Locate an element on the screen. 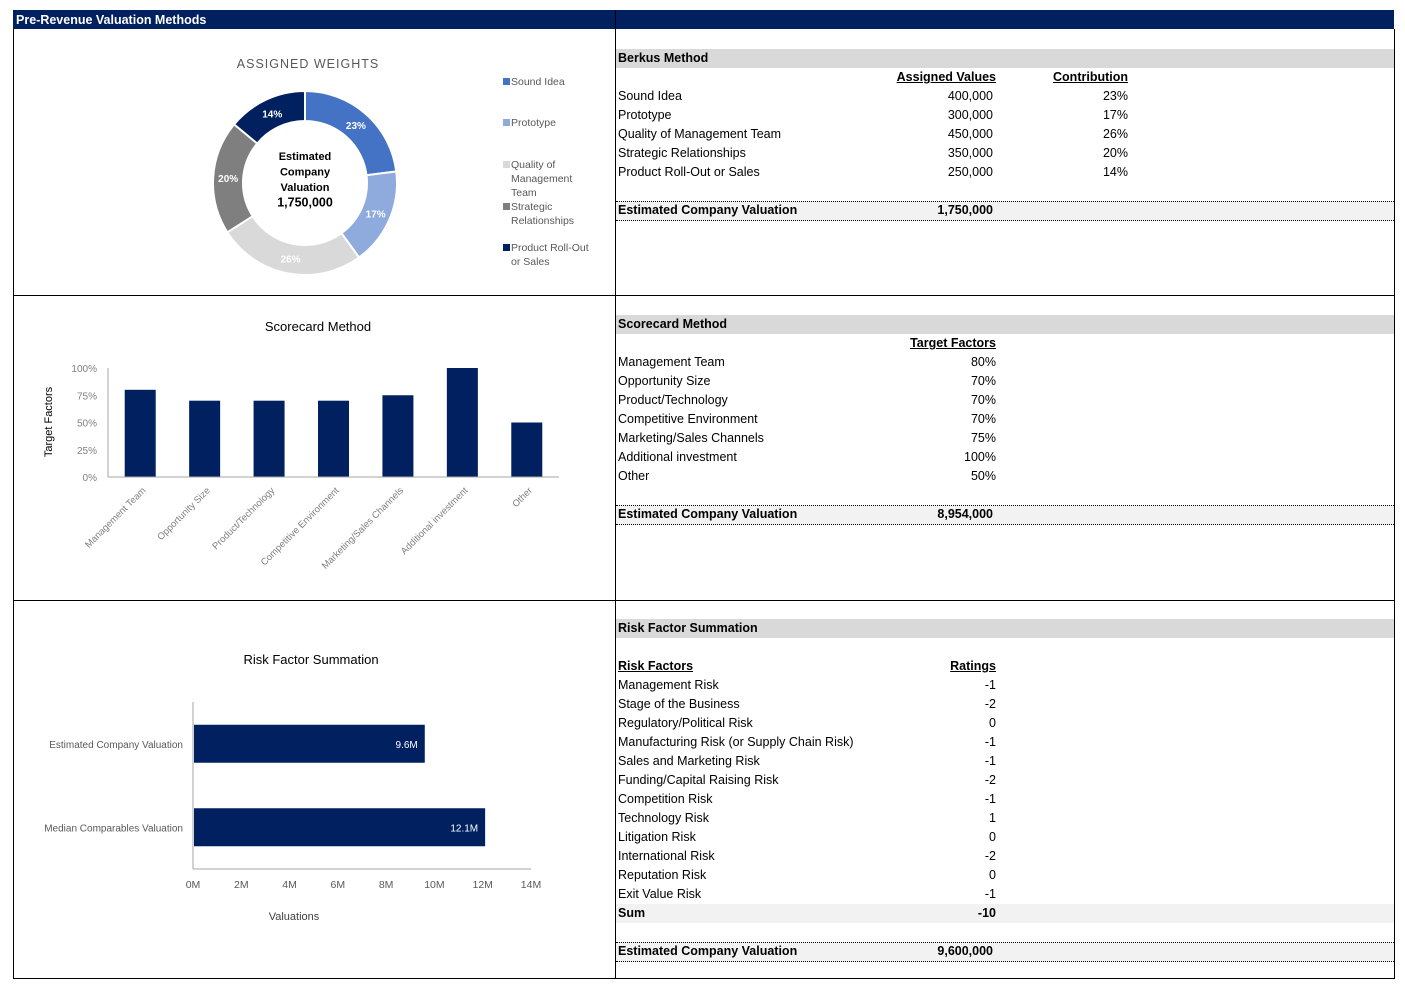 Image resolution: width=1405 pixels, height=991 pixels. section-title: Scorecard Method is located at coordinates (673, 324).